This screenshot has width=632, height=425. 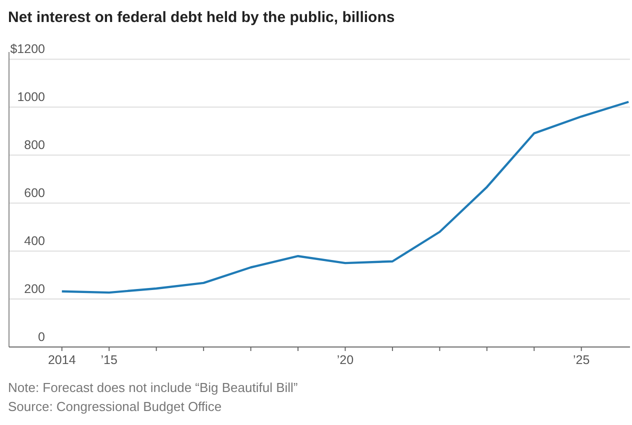 I want to click on text: Note: Forecast does not include “Big Beautiful Bill”, so click(x=153, y=387).